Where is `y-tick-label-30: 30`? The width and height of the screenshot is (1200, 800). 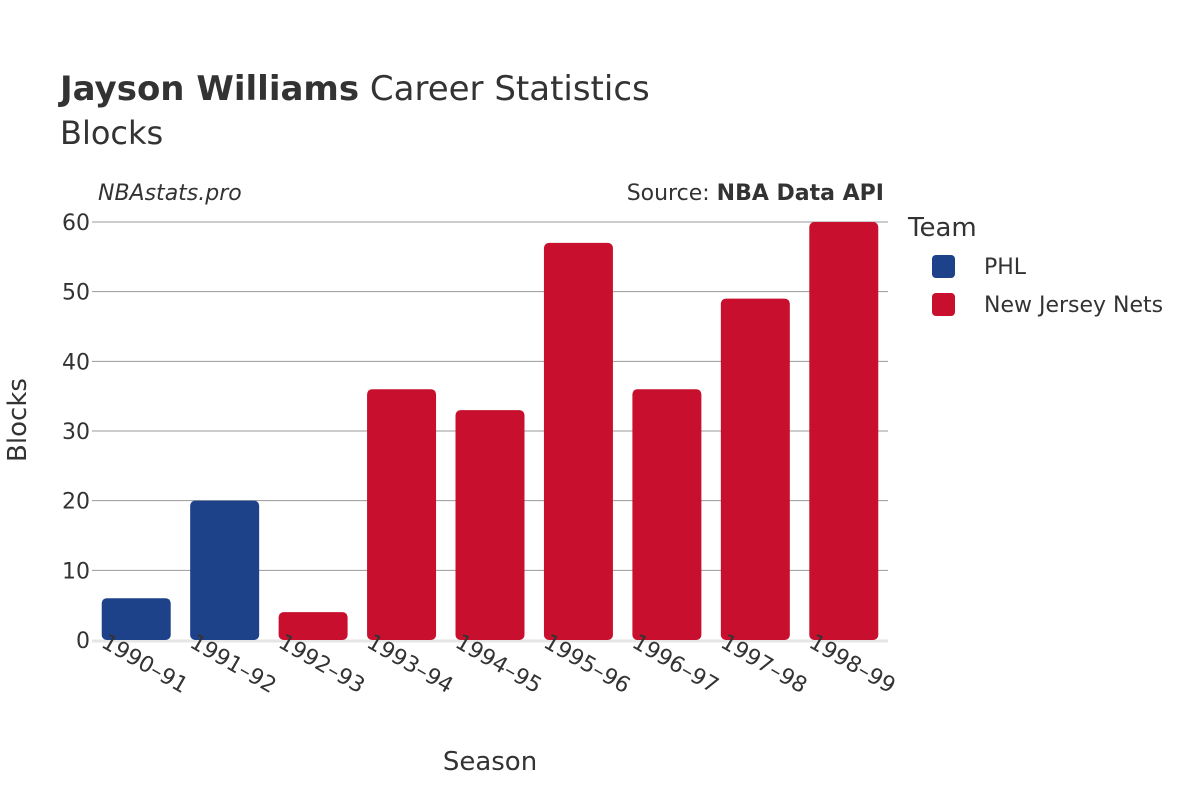 y-tick-label-30: 30 is located at coordinates (76, 432).